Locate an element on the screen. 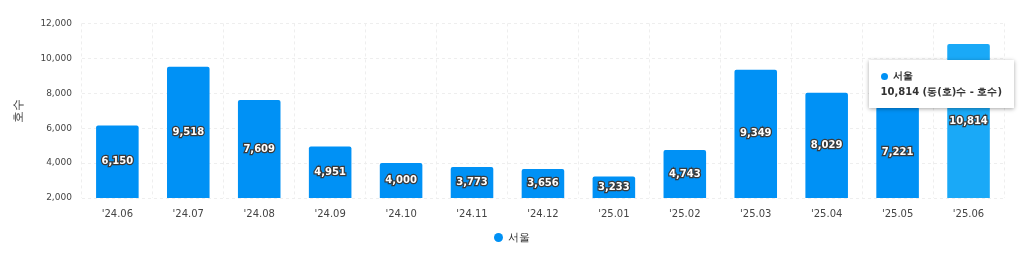 The image size is (1024, 262). x-tick-label: '25.04 is located at coordinates (826, 213).